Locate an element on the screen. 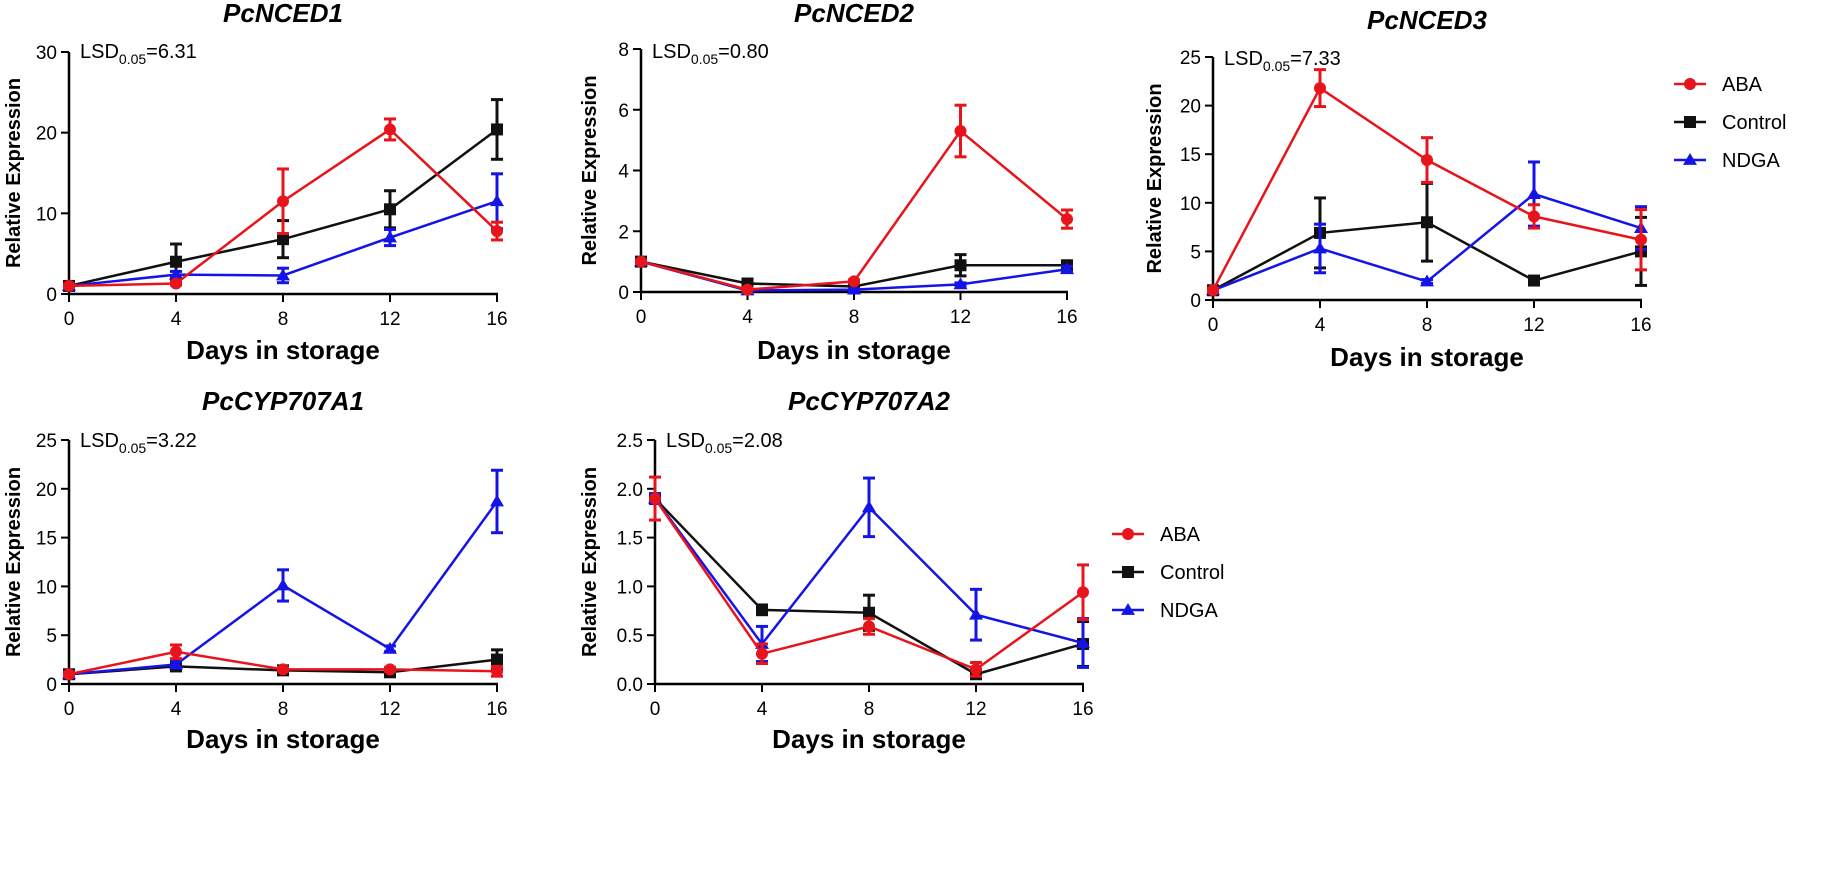 The image size is (1829, 880). series-ndga is located at coordinates (283, 574).